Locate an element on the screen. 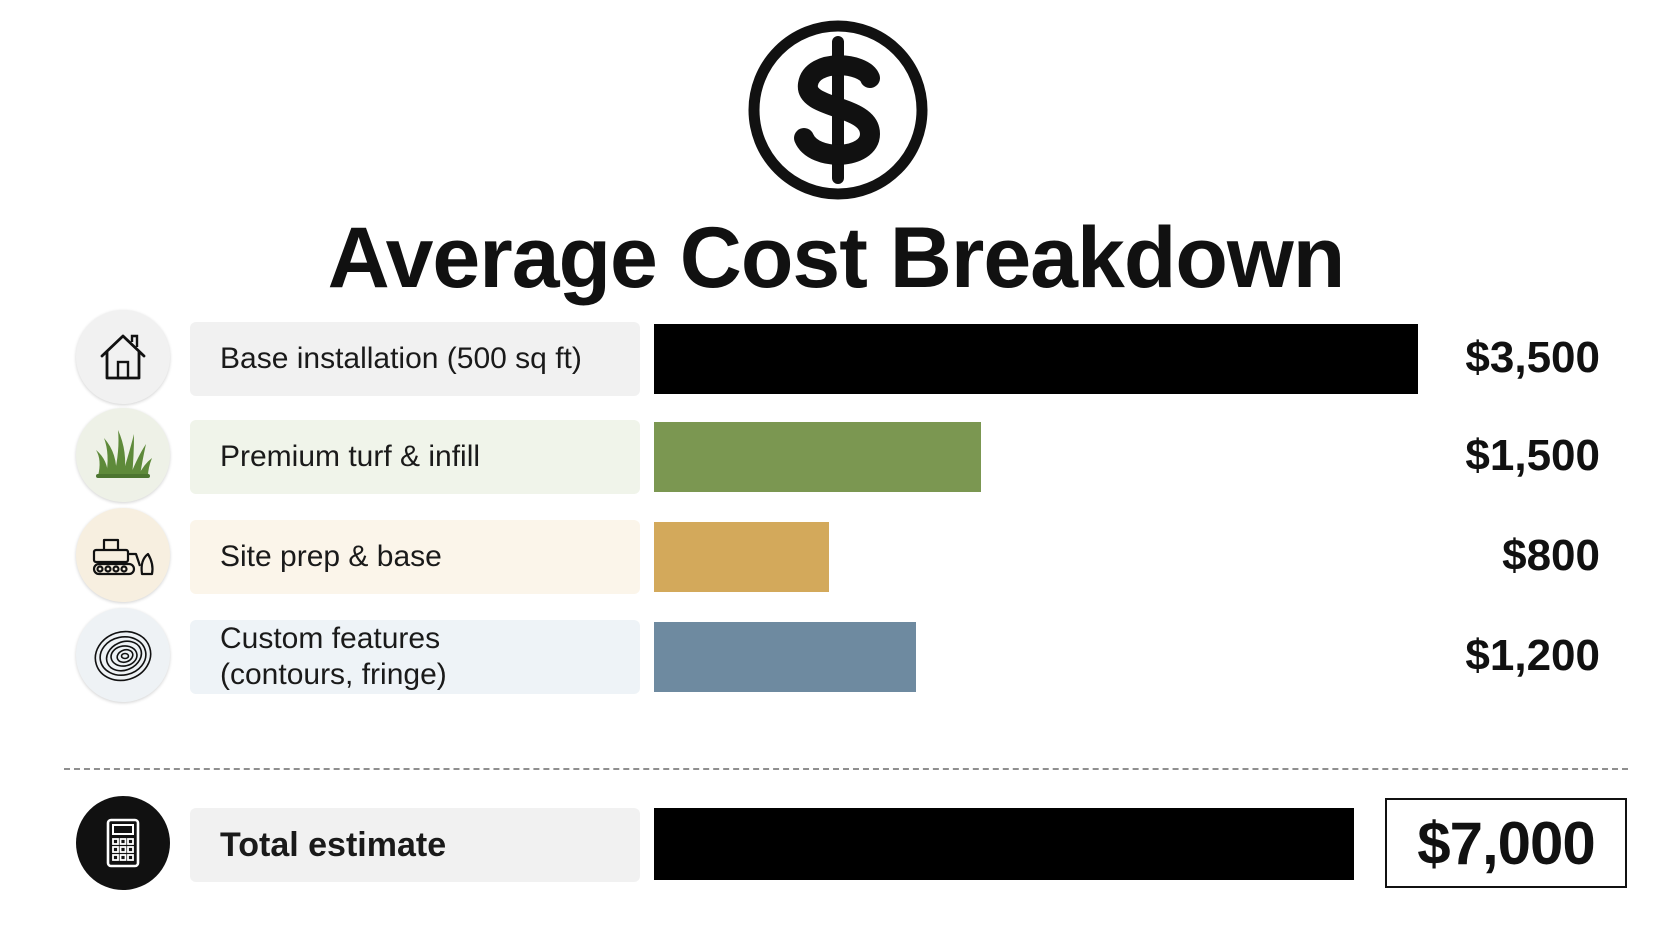  house-icon is located at coordinates (123, 357).